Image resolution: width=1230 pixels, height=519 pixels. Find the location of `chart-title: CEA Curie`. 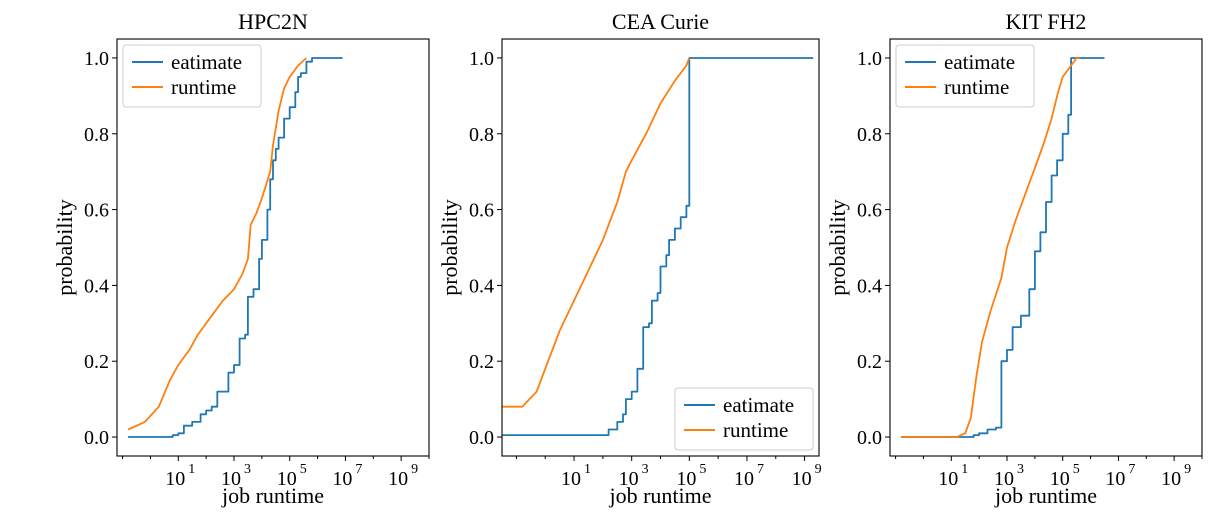

chart-title: CEA Curie is located at coordinates (660, 21).